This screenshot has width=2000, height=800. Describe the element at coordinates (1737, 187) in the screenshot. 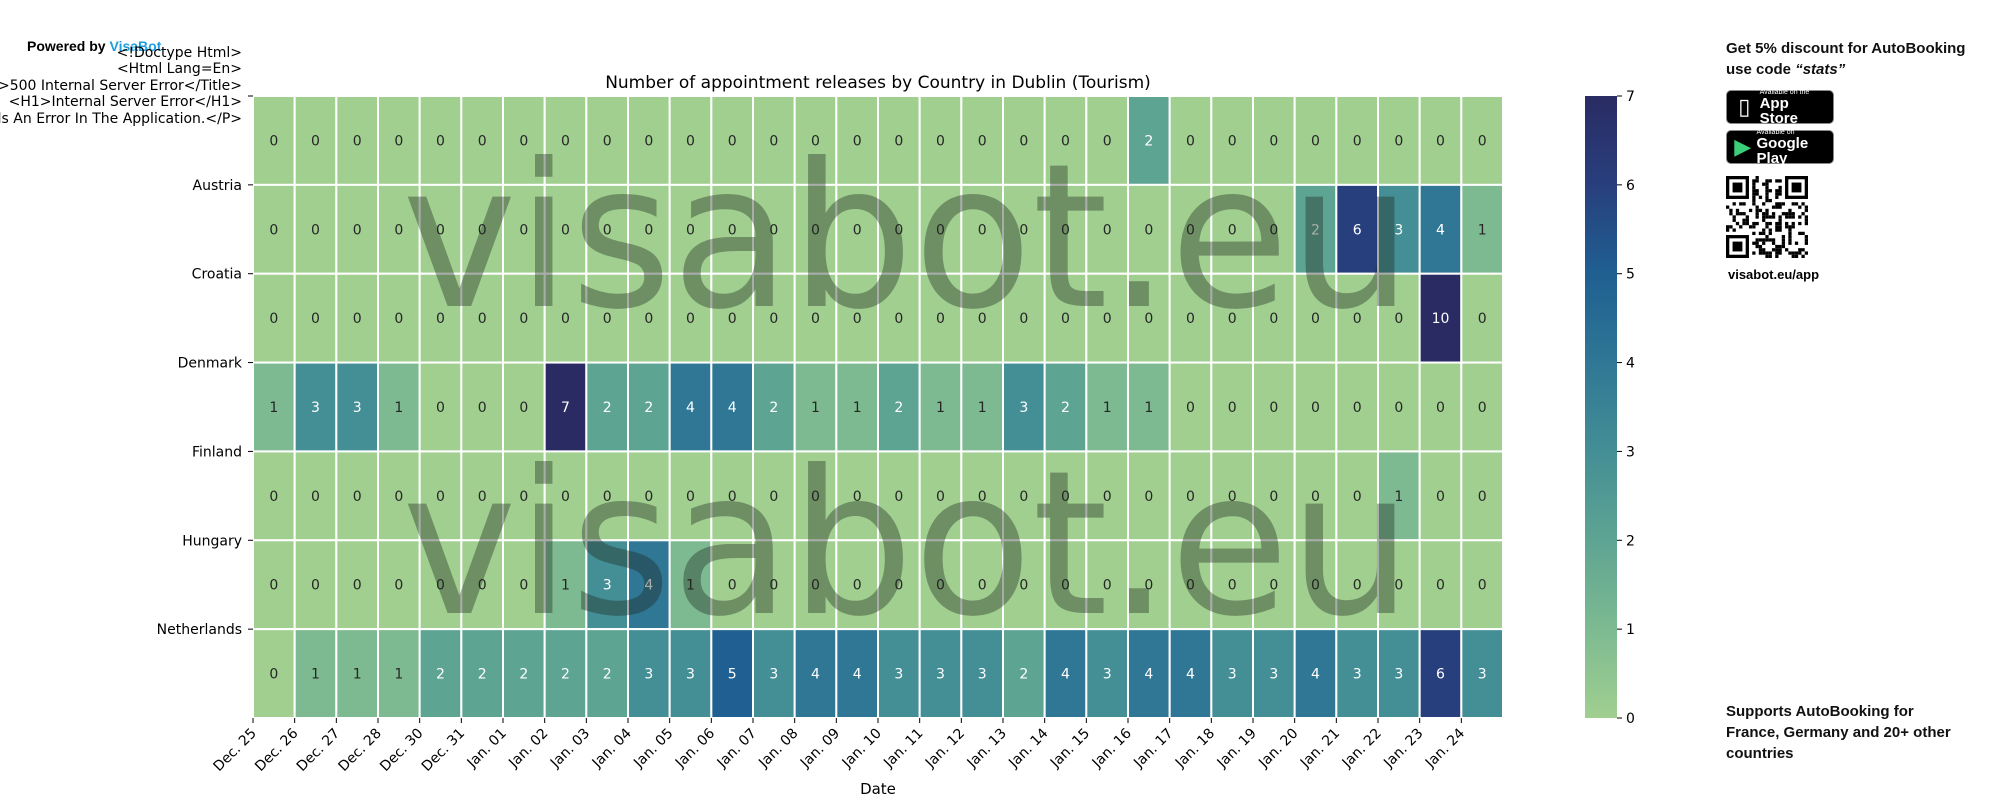

I see `qr-finder` at that location.